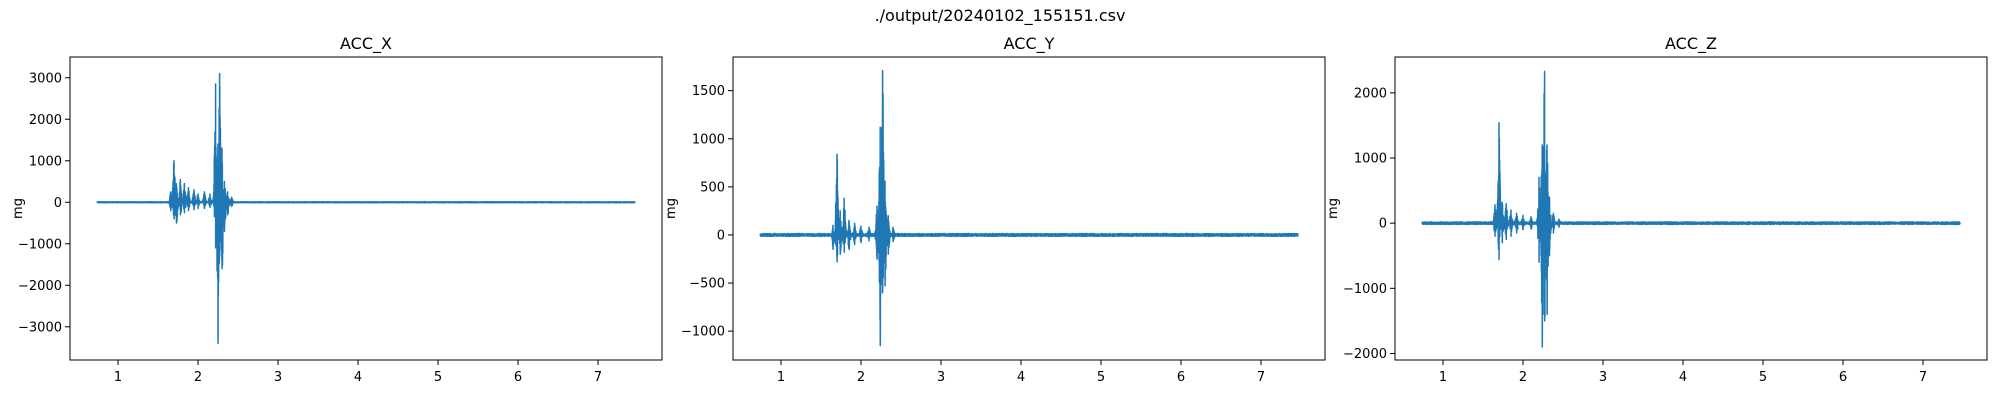  Describe the element at coordinates (707, 284) in the screenshot. I see `y-tick-label: −500` at that location.